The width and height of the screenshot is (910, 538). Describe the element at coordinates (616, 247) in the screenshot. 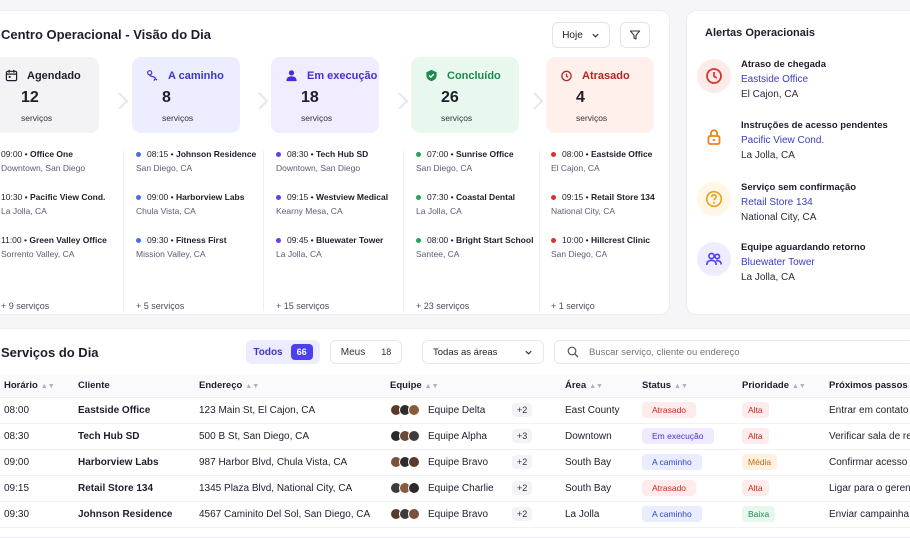

I see `service-list-item: 10:00 • Hillcrest Clinic San Diego, CA` at that location.